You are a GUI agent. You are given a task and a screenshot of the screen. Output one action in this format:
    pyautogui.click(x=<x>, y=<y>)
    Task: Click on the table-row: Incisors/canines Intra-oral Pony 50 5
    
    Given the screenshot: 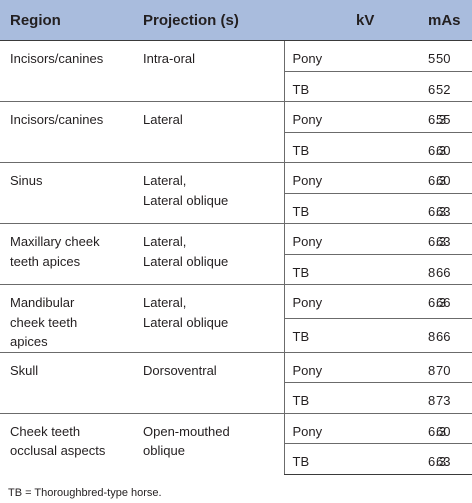 What is the action you would take?
    pyautogui.click(x=236, y=55)
    